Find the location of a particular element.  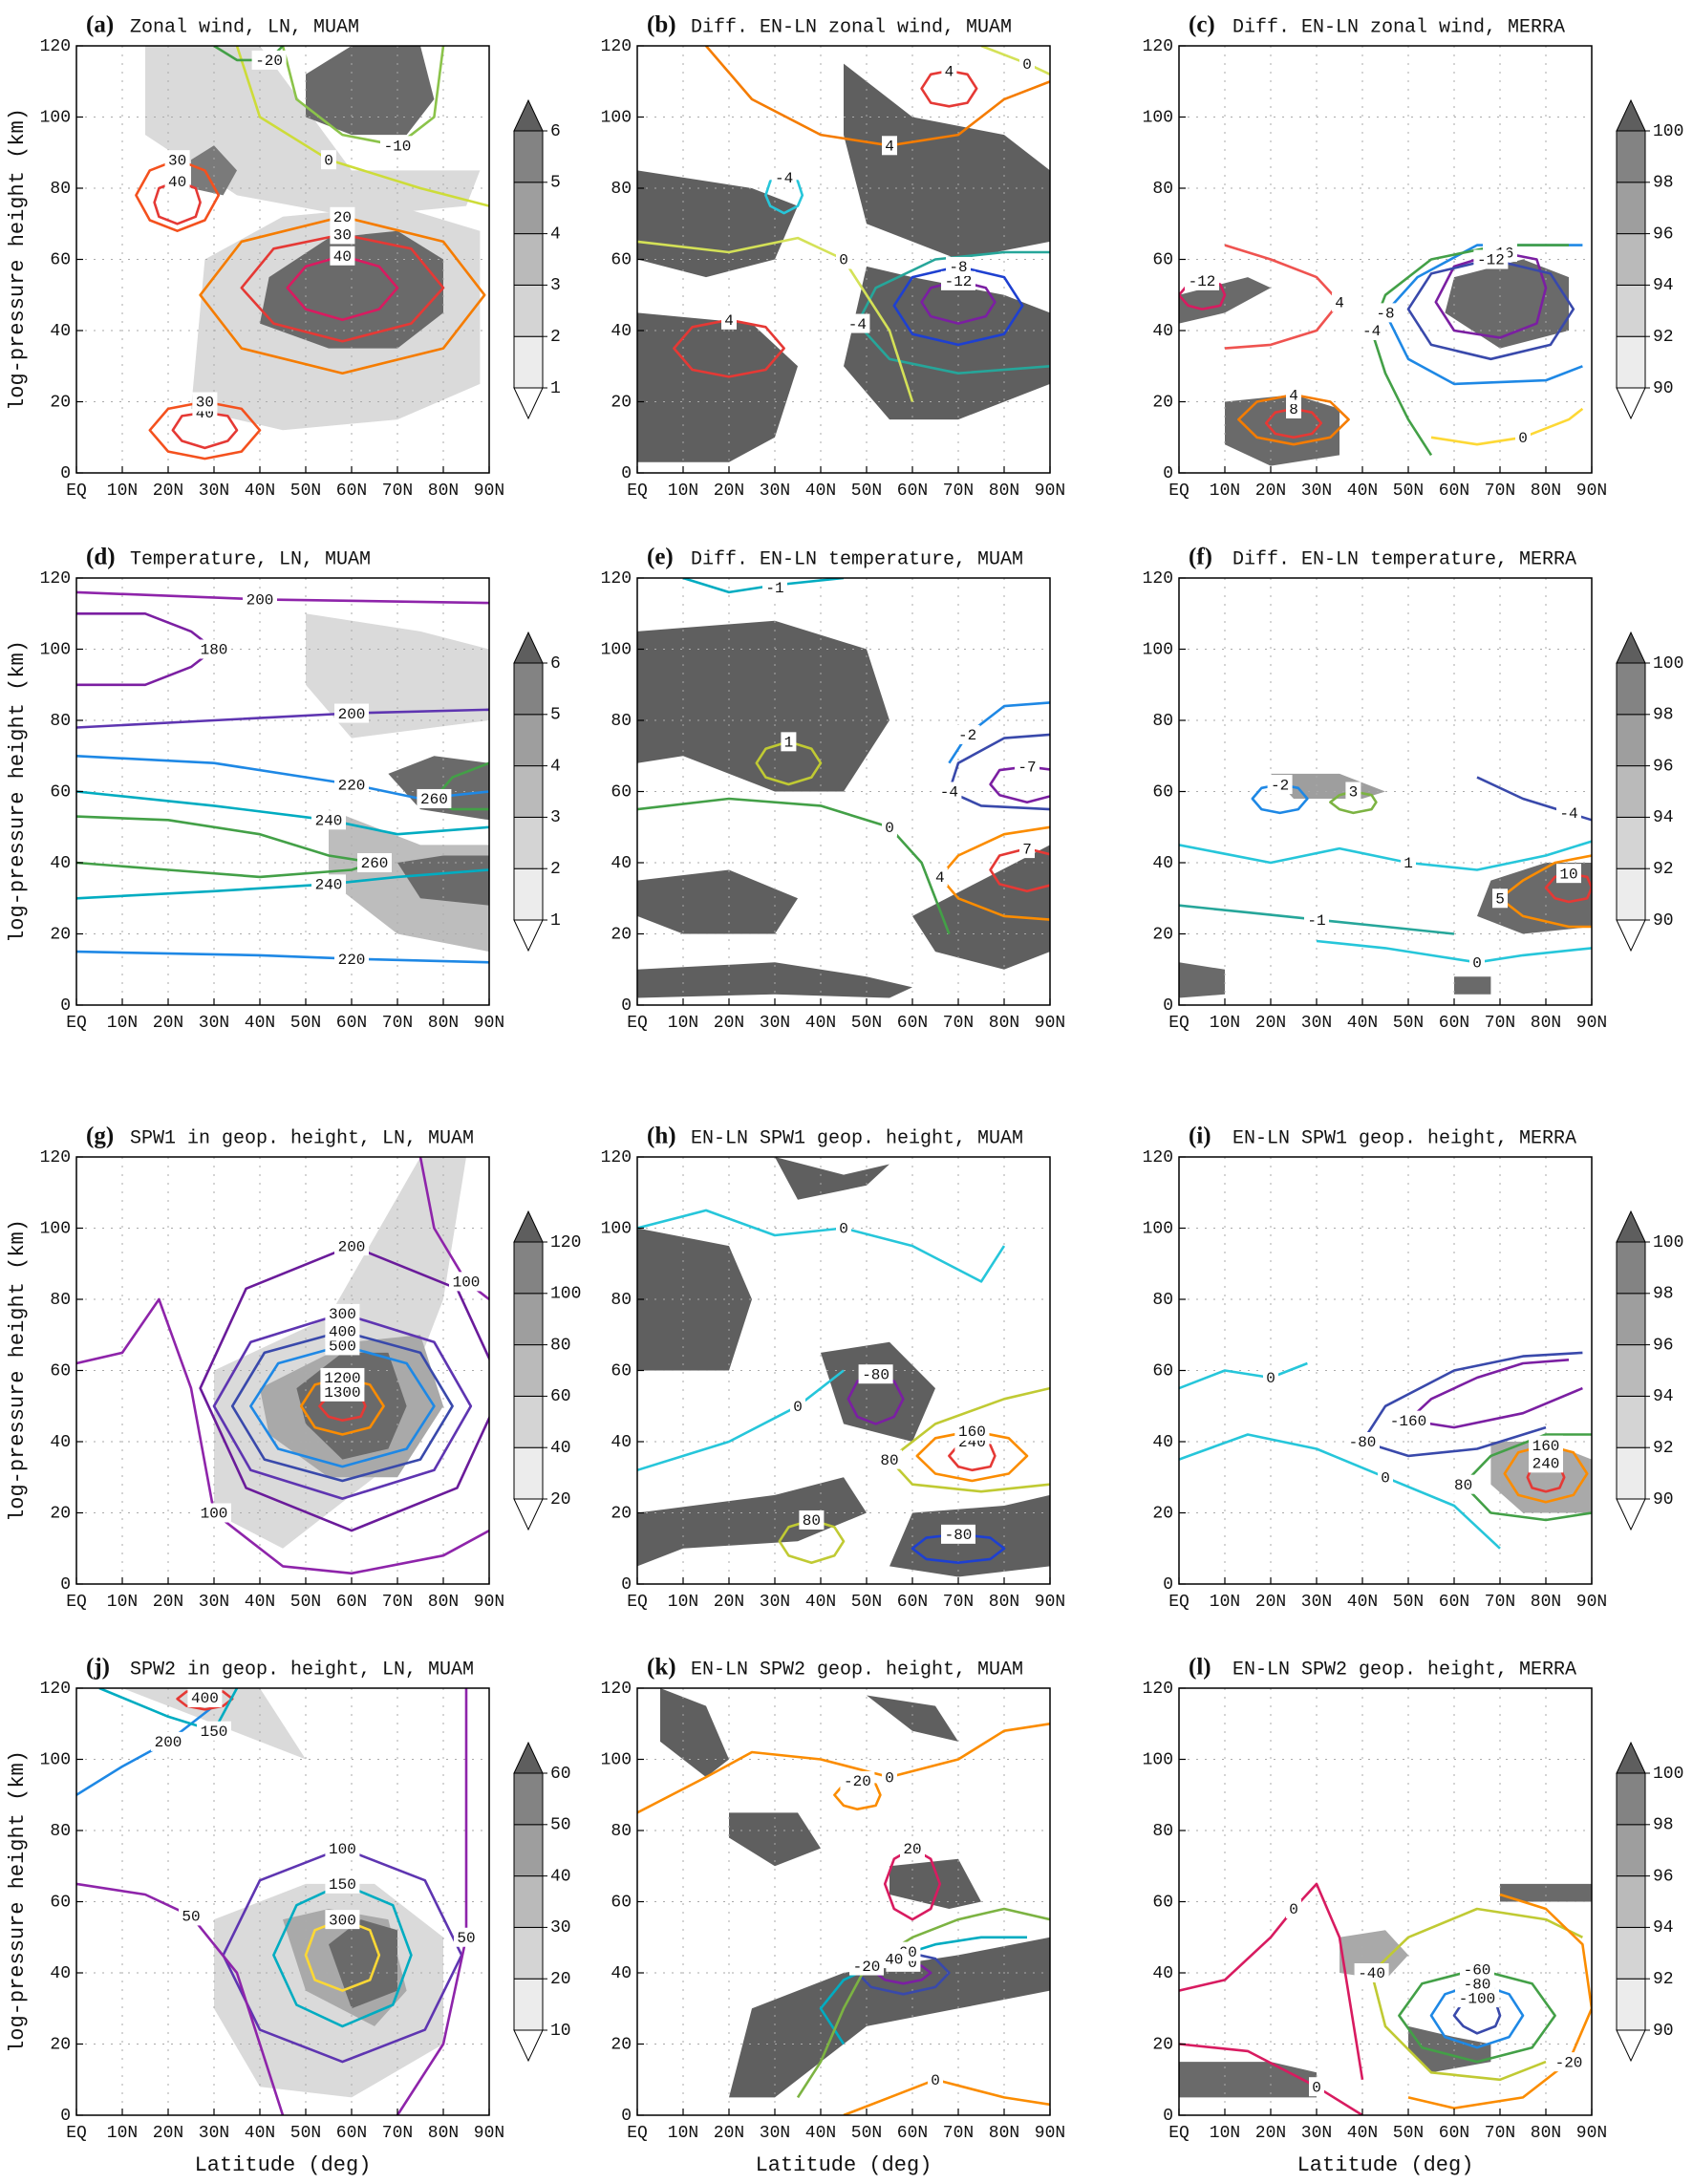

contour-label: -160 is located at coordinates (1408, 1421).